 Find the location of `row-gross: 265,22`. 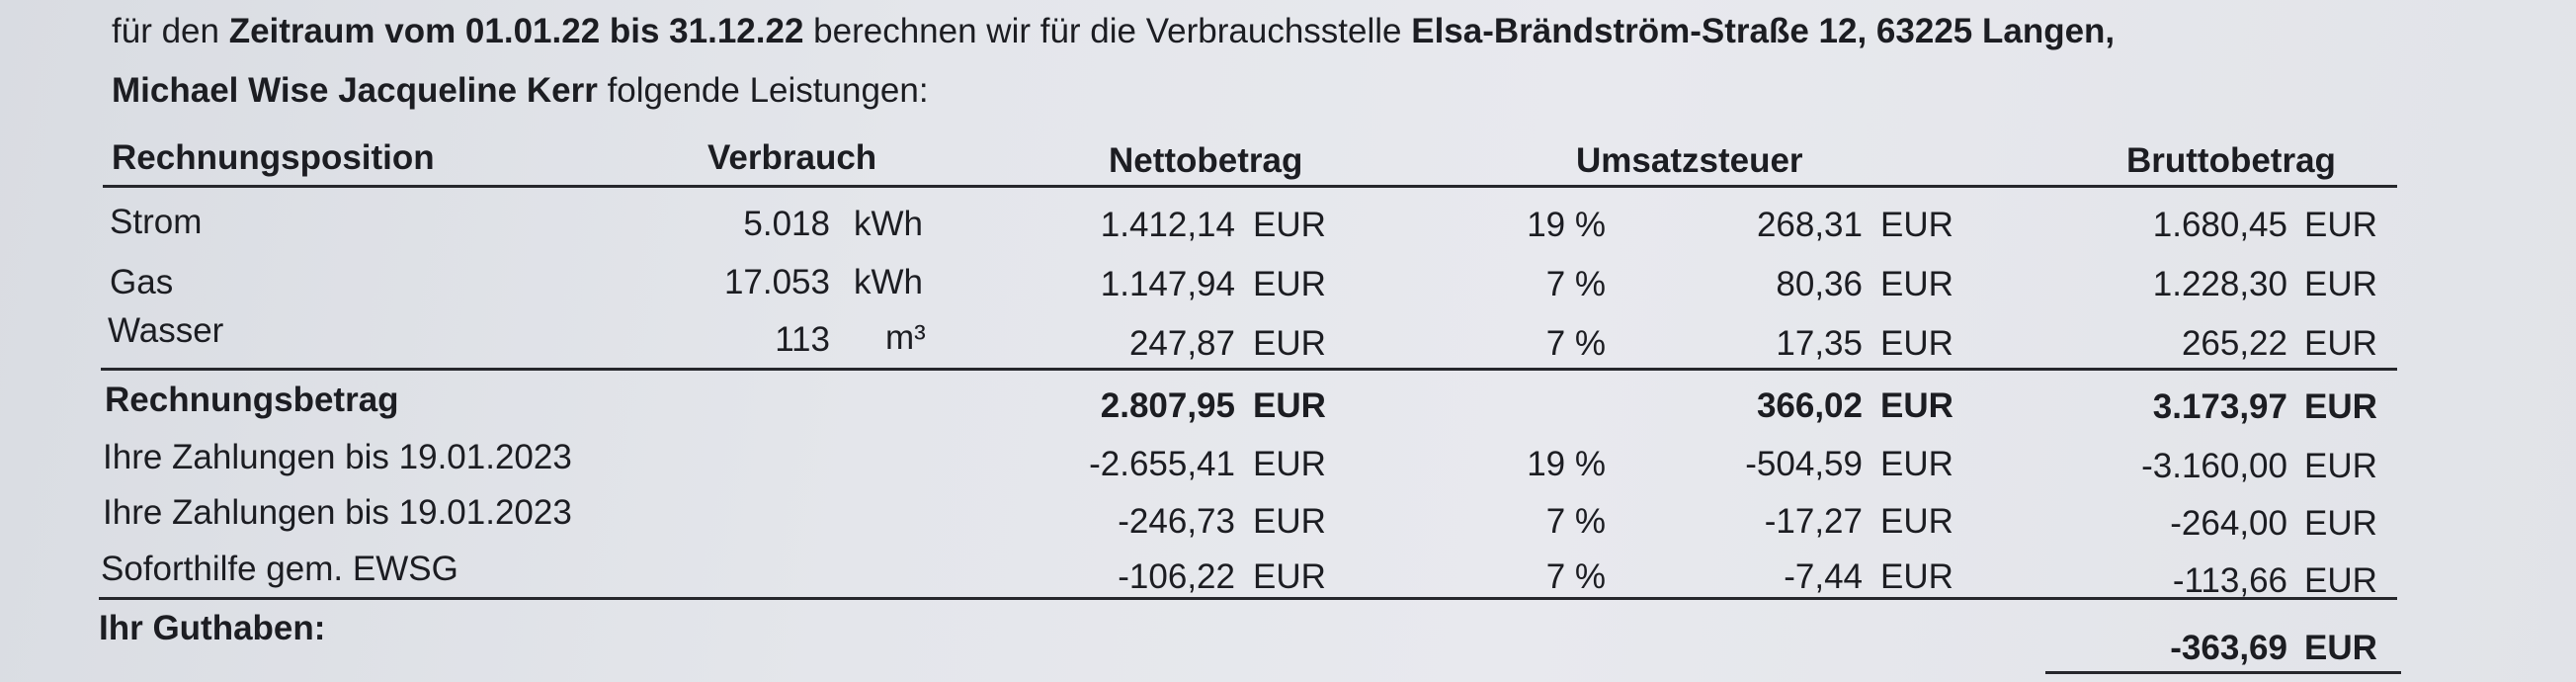

row-gross: 265,22 is located at coordinates (2234, 343).